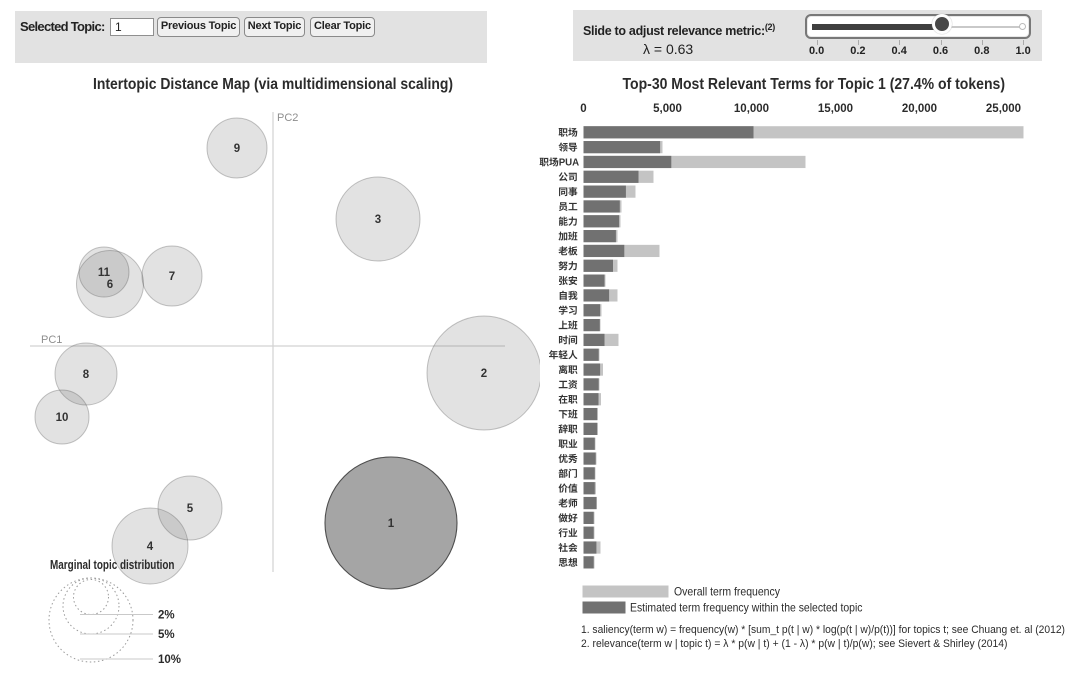 The image size is (1080, 688). I want to click on svg-text: 9, so click(237, 149).